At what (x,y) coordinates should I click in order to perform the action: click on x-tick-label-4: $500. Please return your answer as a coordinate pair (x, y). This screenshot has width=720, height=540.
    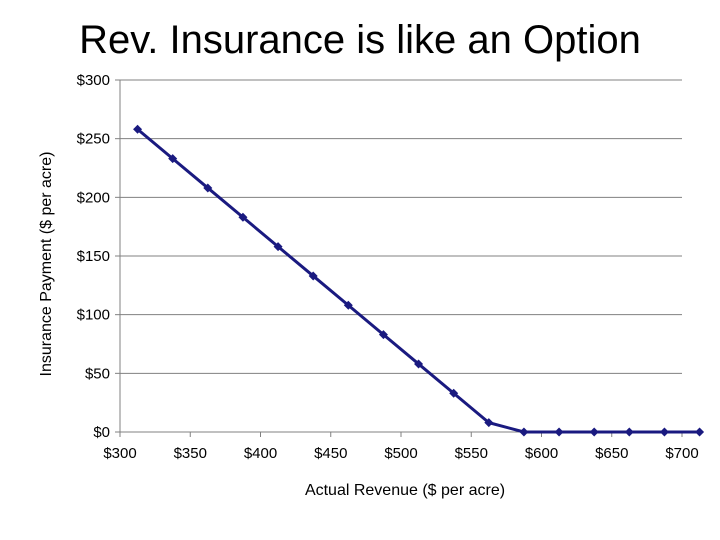
    Looking at the image, I should click on (400, 453).